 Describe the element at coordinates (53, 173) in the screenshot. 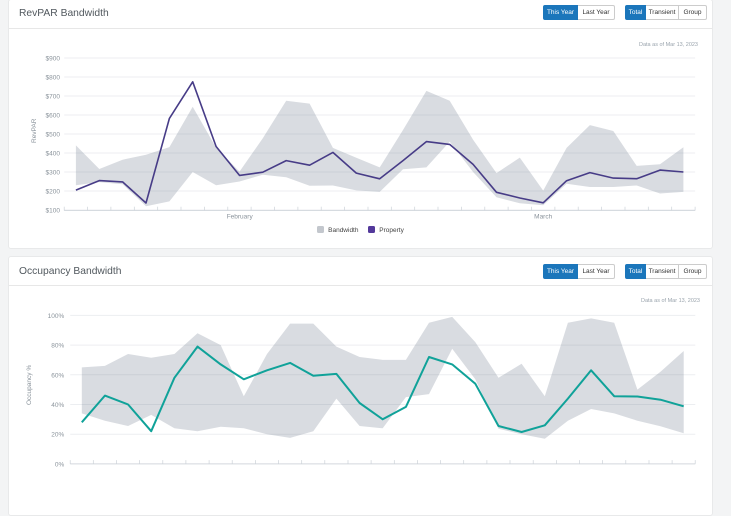

I see `svg-text: $300` at that location.